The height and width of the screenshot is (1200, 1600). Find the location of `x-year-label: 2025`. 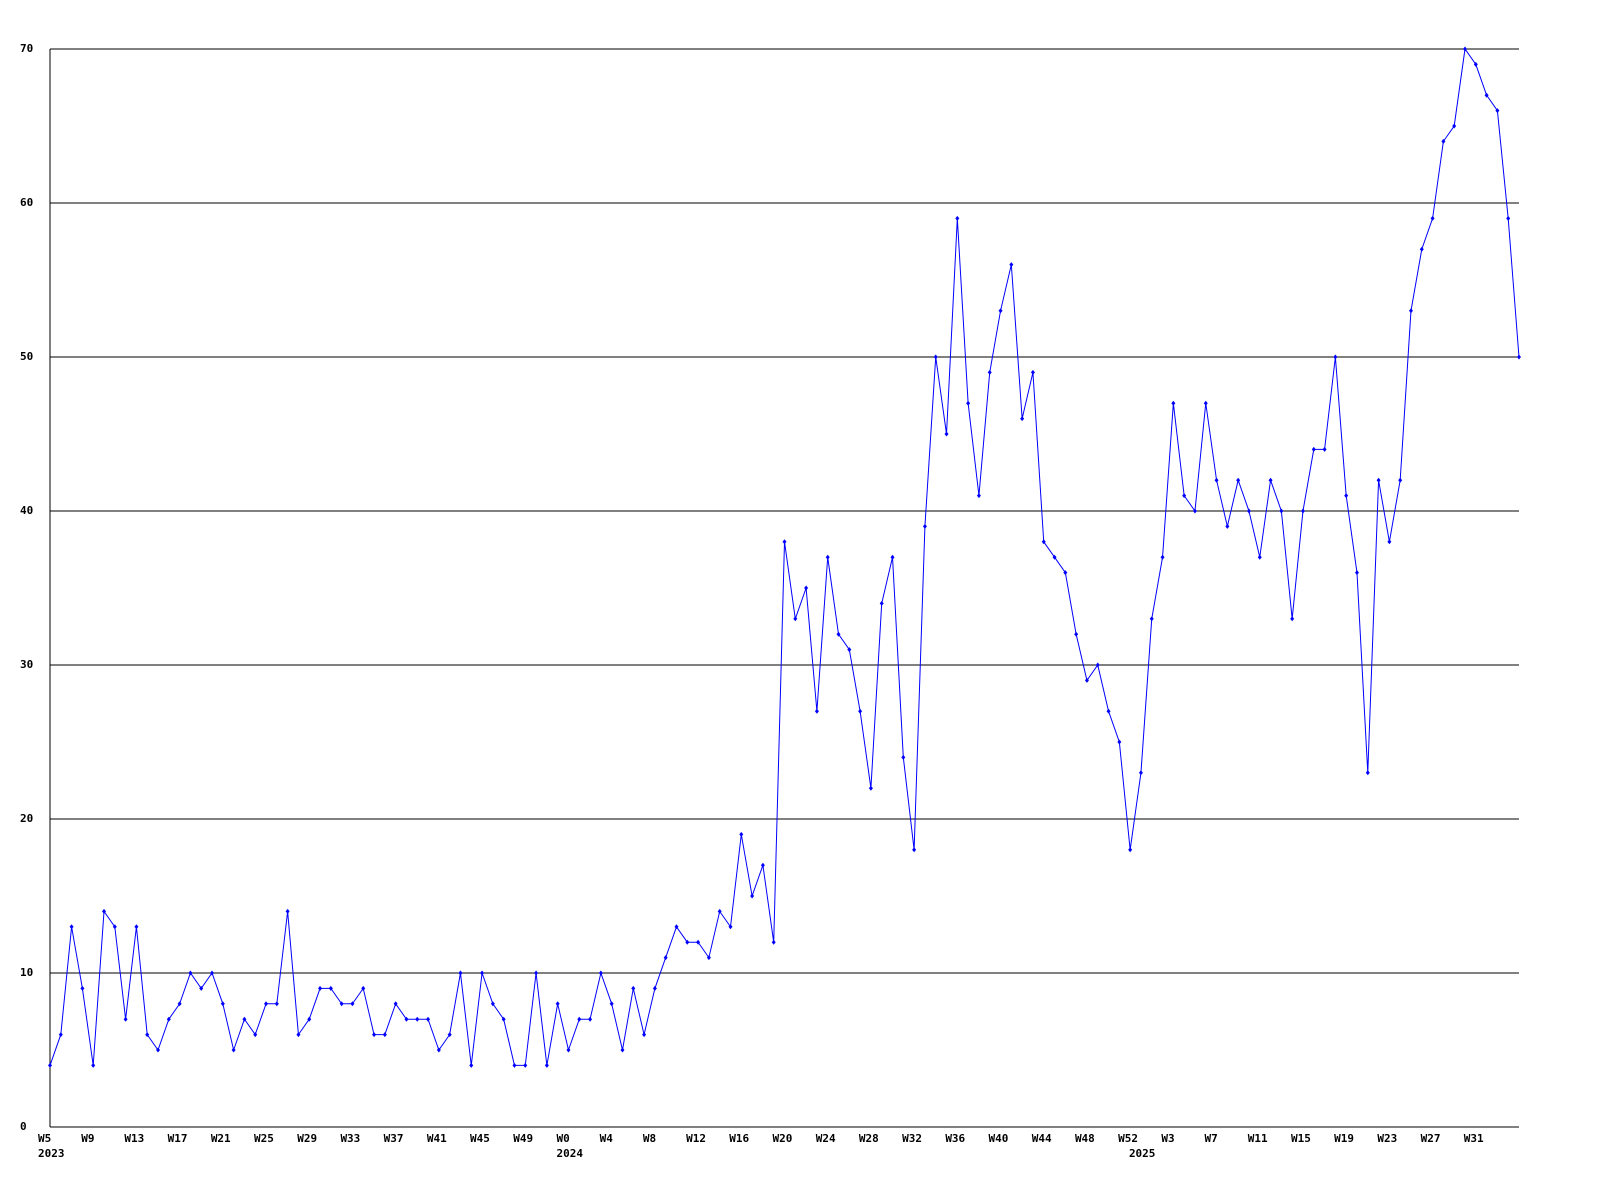

x-year-label: 2025 is located at coordinates (1142, 1153).